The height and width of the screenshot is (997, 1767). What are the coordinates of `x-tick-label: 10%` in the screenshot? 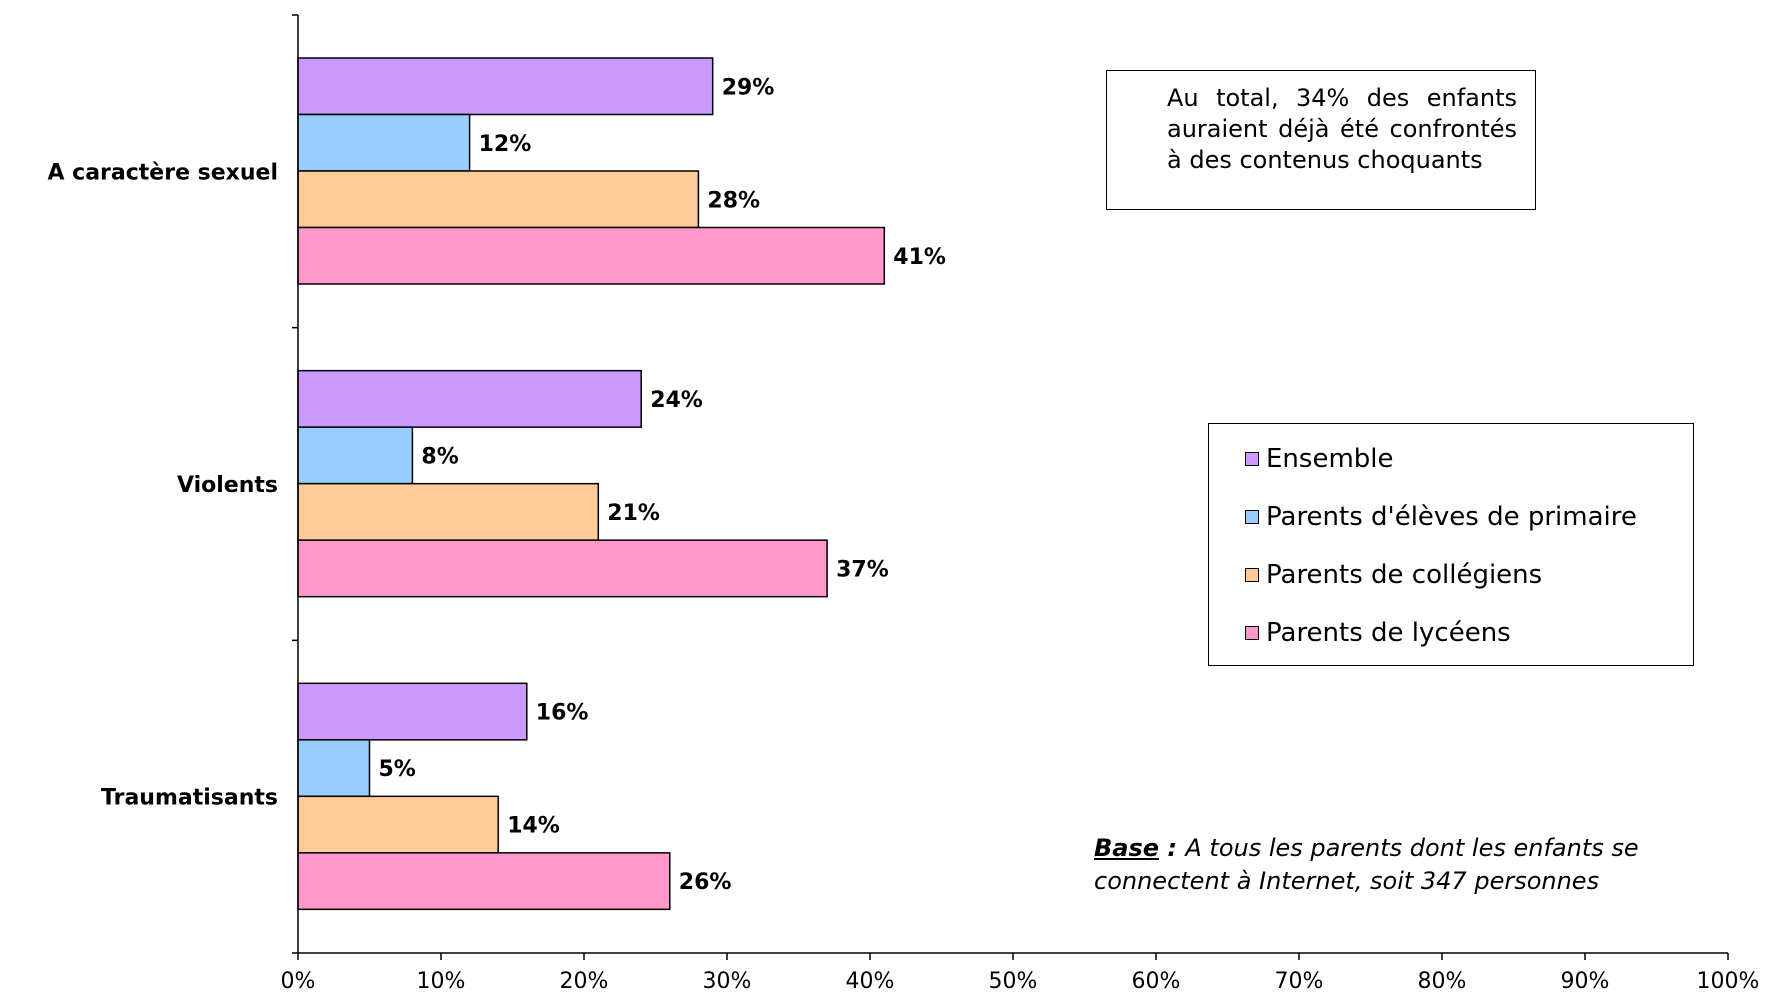 It's located at (441, 981).